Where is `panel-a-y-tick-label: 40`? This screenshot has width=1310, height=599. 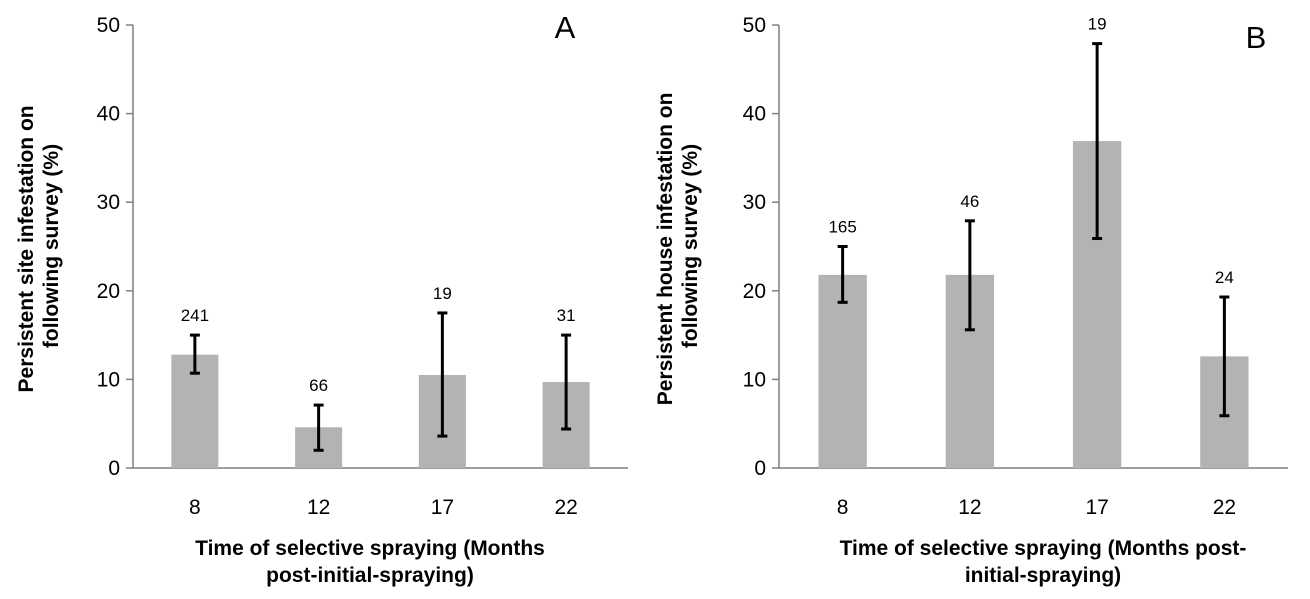 panel-a-y-tick-label: 40 is located at coordinates (108, 114).